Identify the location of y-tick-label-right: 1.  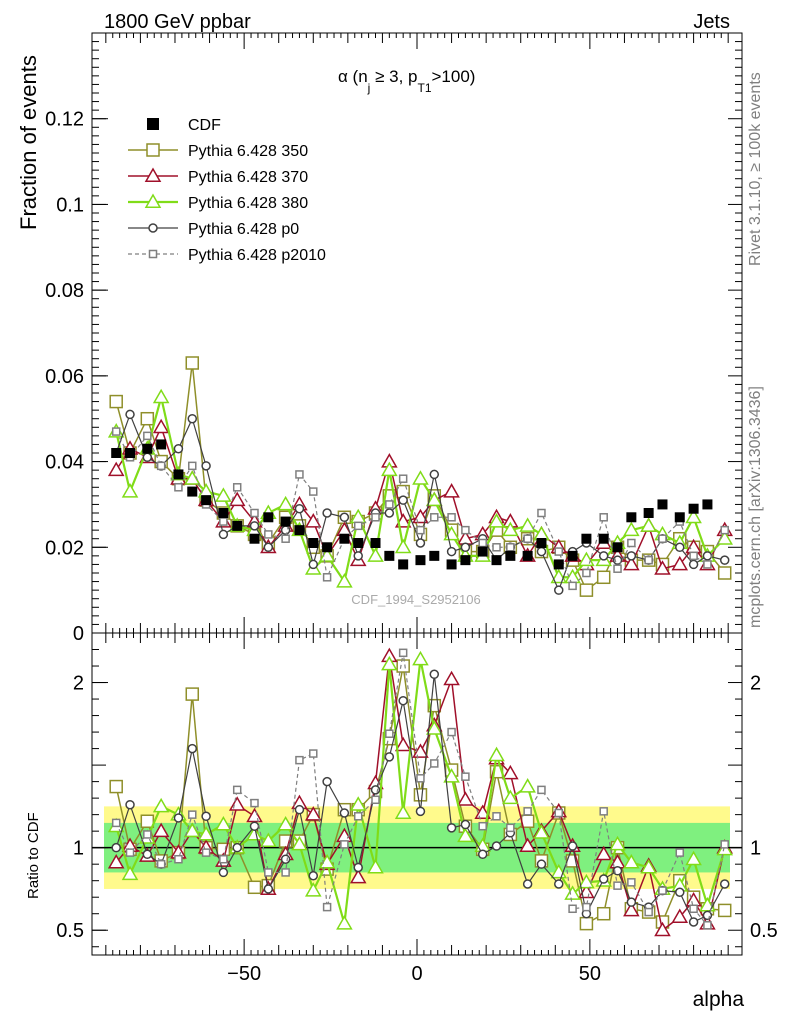
(755, 849).